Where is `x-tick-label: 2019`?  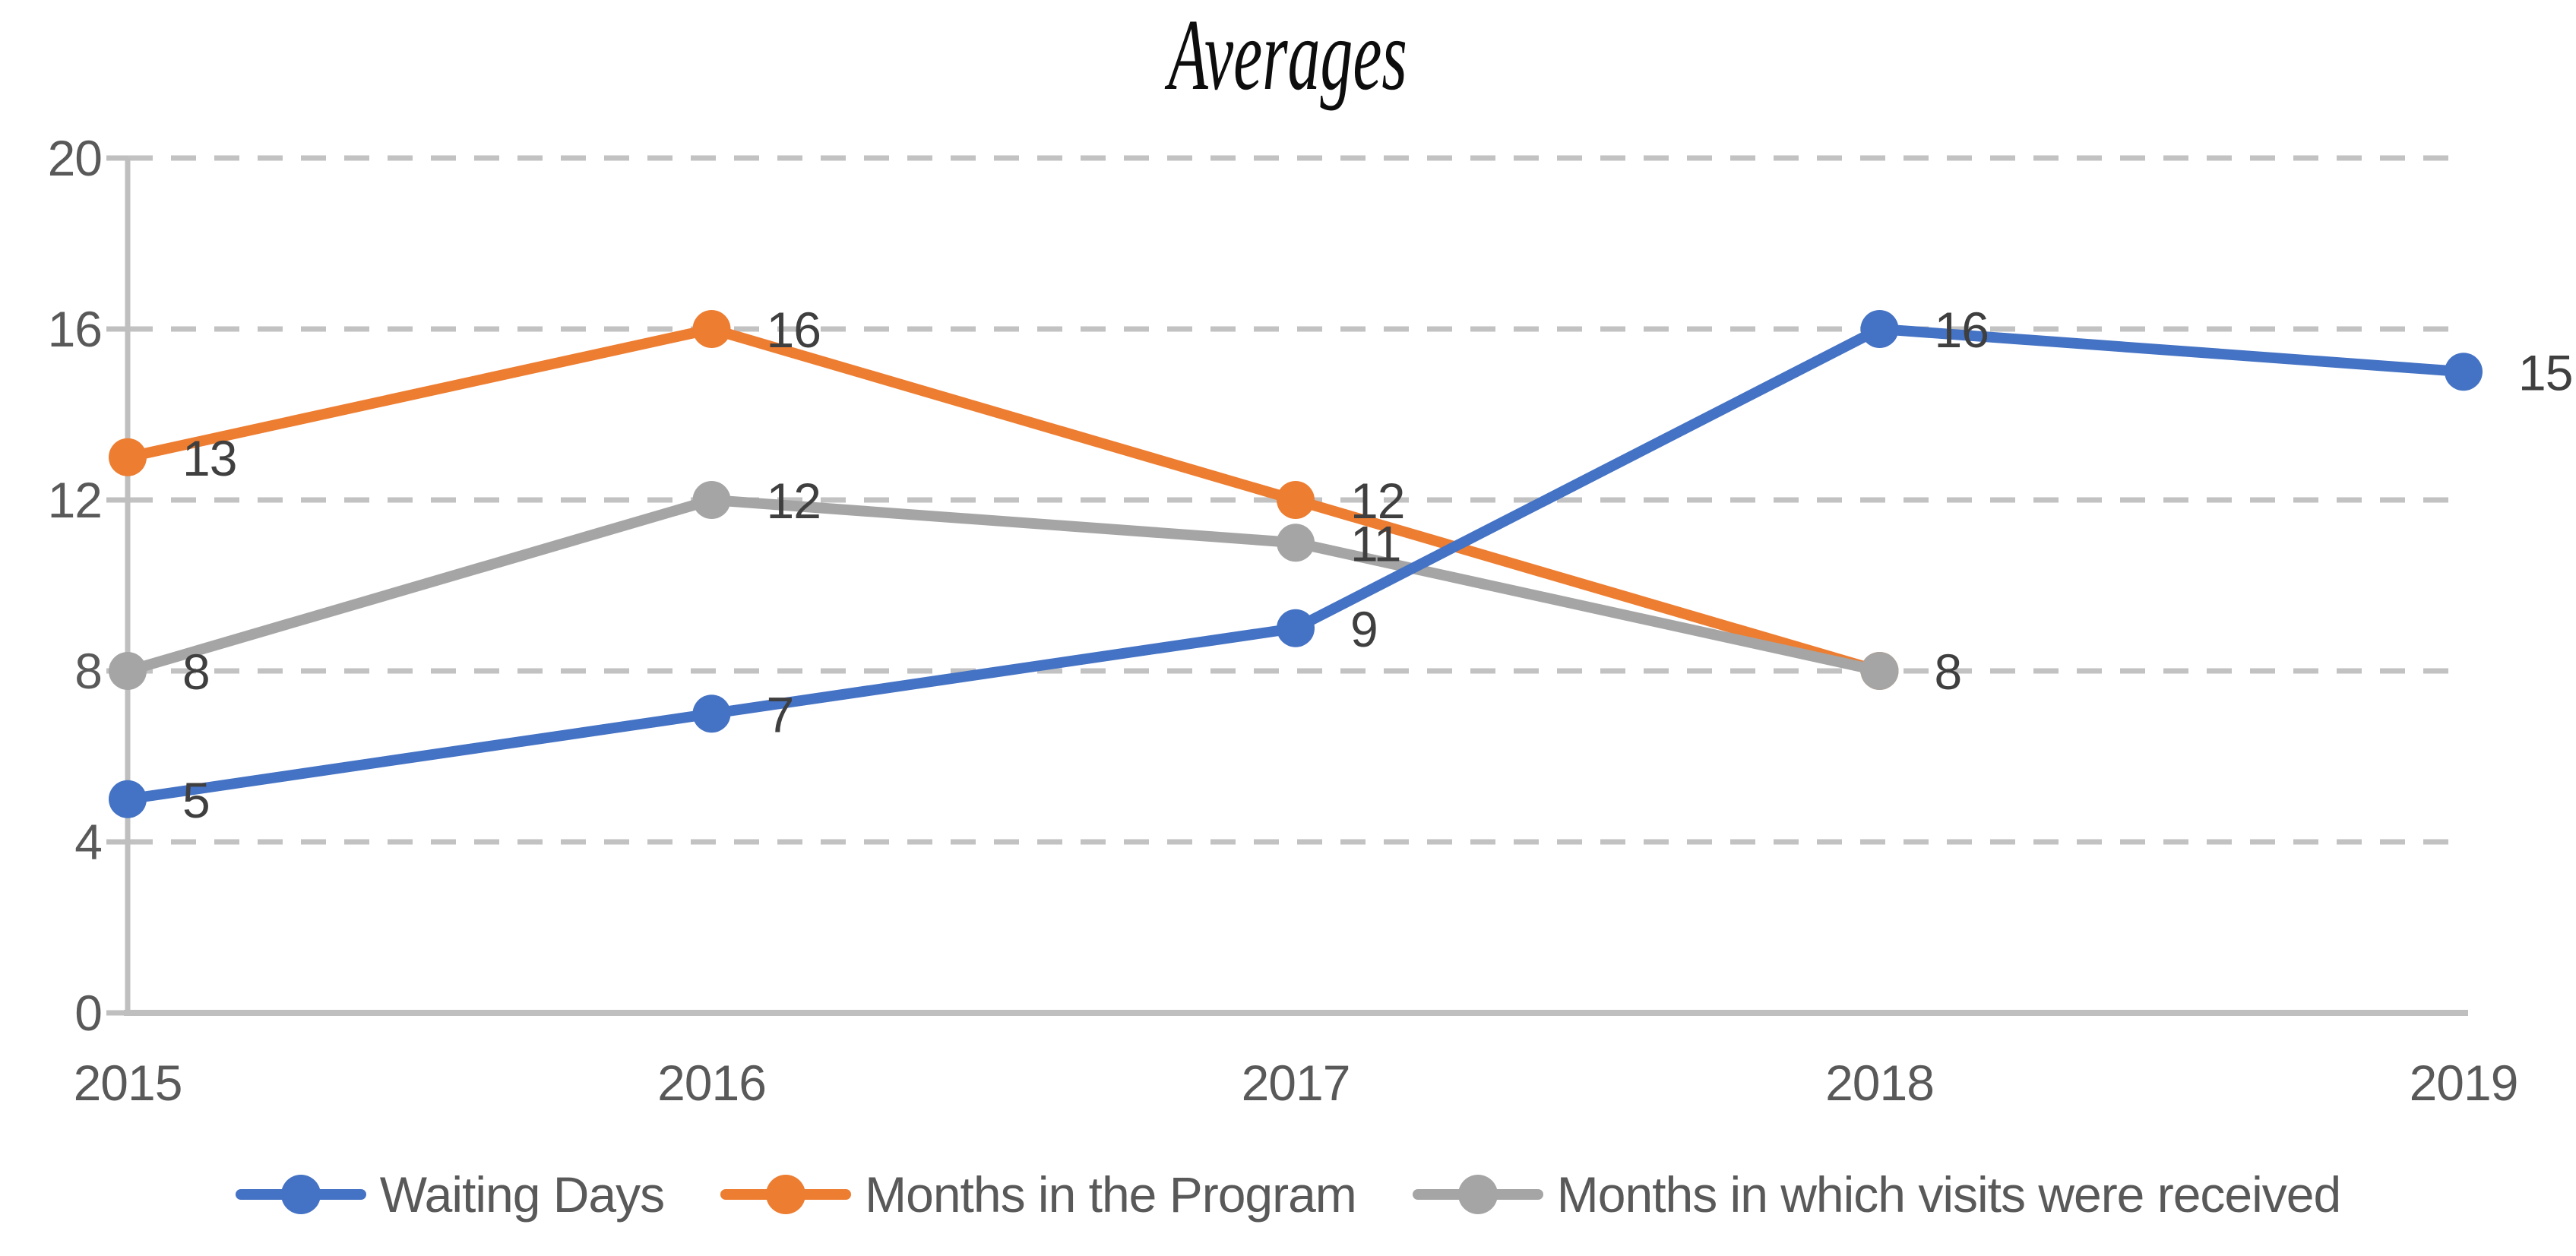 x-tick-label: 2019 is located at coordinates (2464, 1083).